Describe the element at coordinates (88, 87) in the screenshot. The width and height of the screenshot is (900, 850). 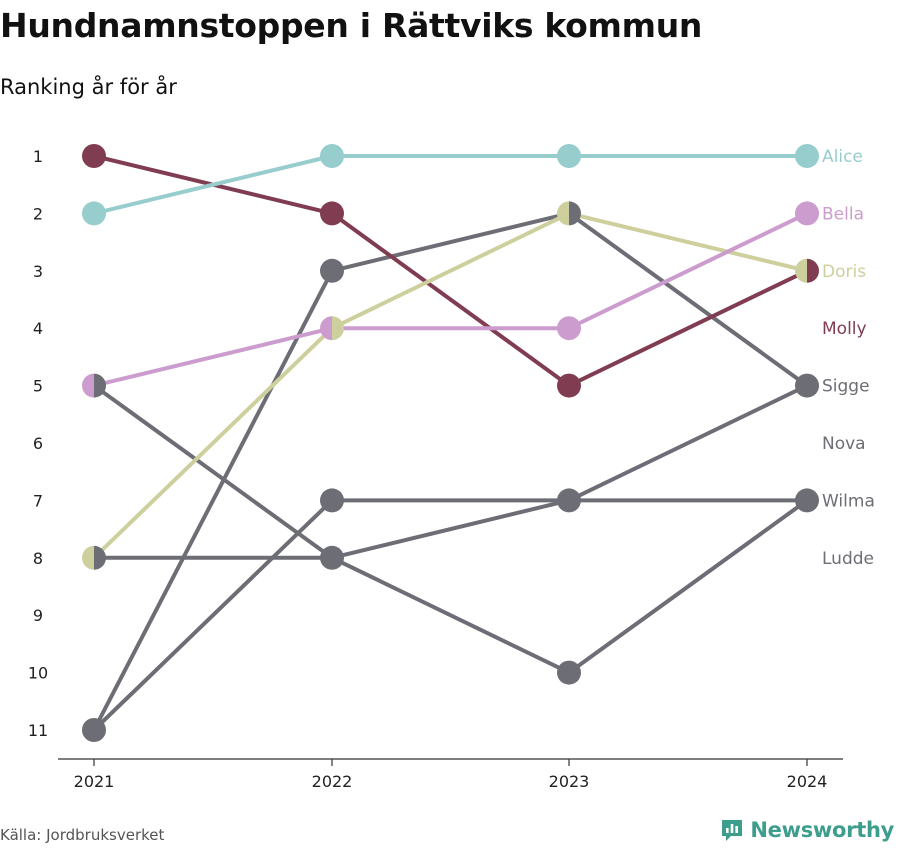
I see `chart-subtitle: Ranking år för år` at that location.